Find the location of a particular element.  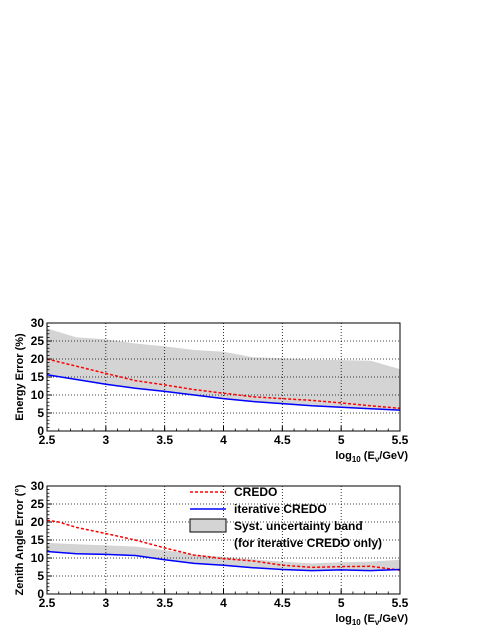

zenith-x-tick-label-1: 3 is located at coordinates (105, 603).